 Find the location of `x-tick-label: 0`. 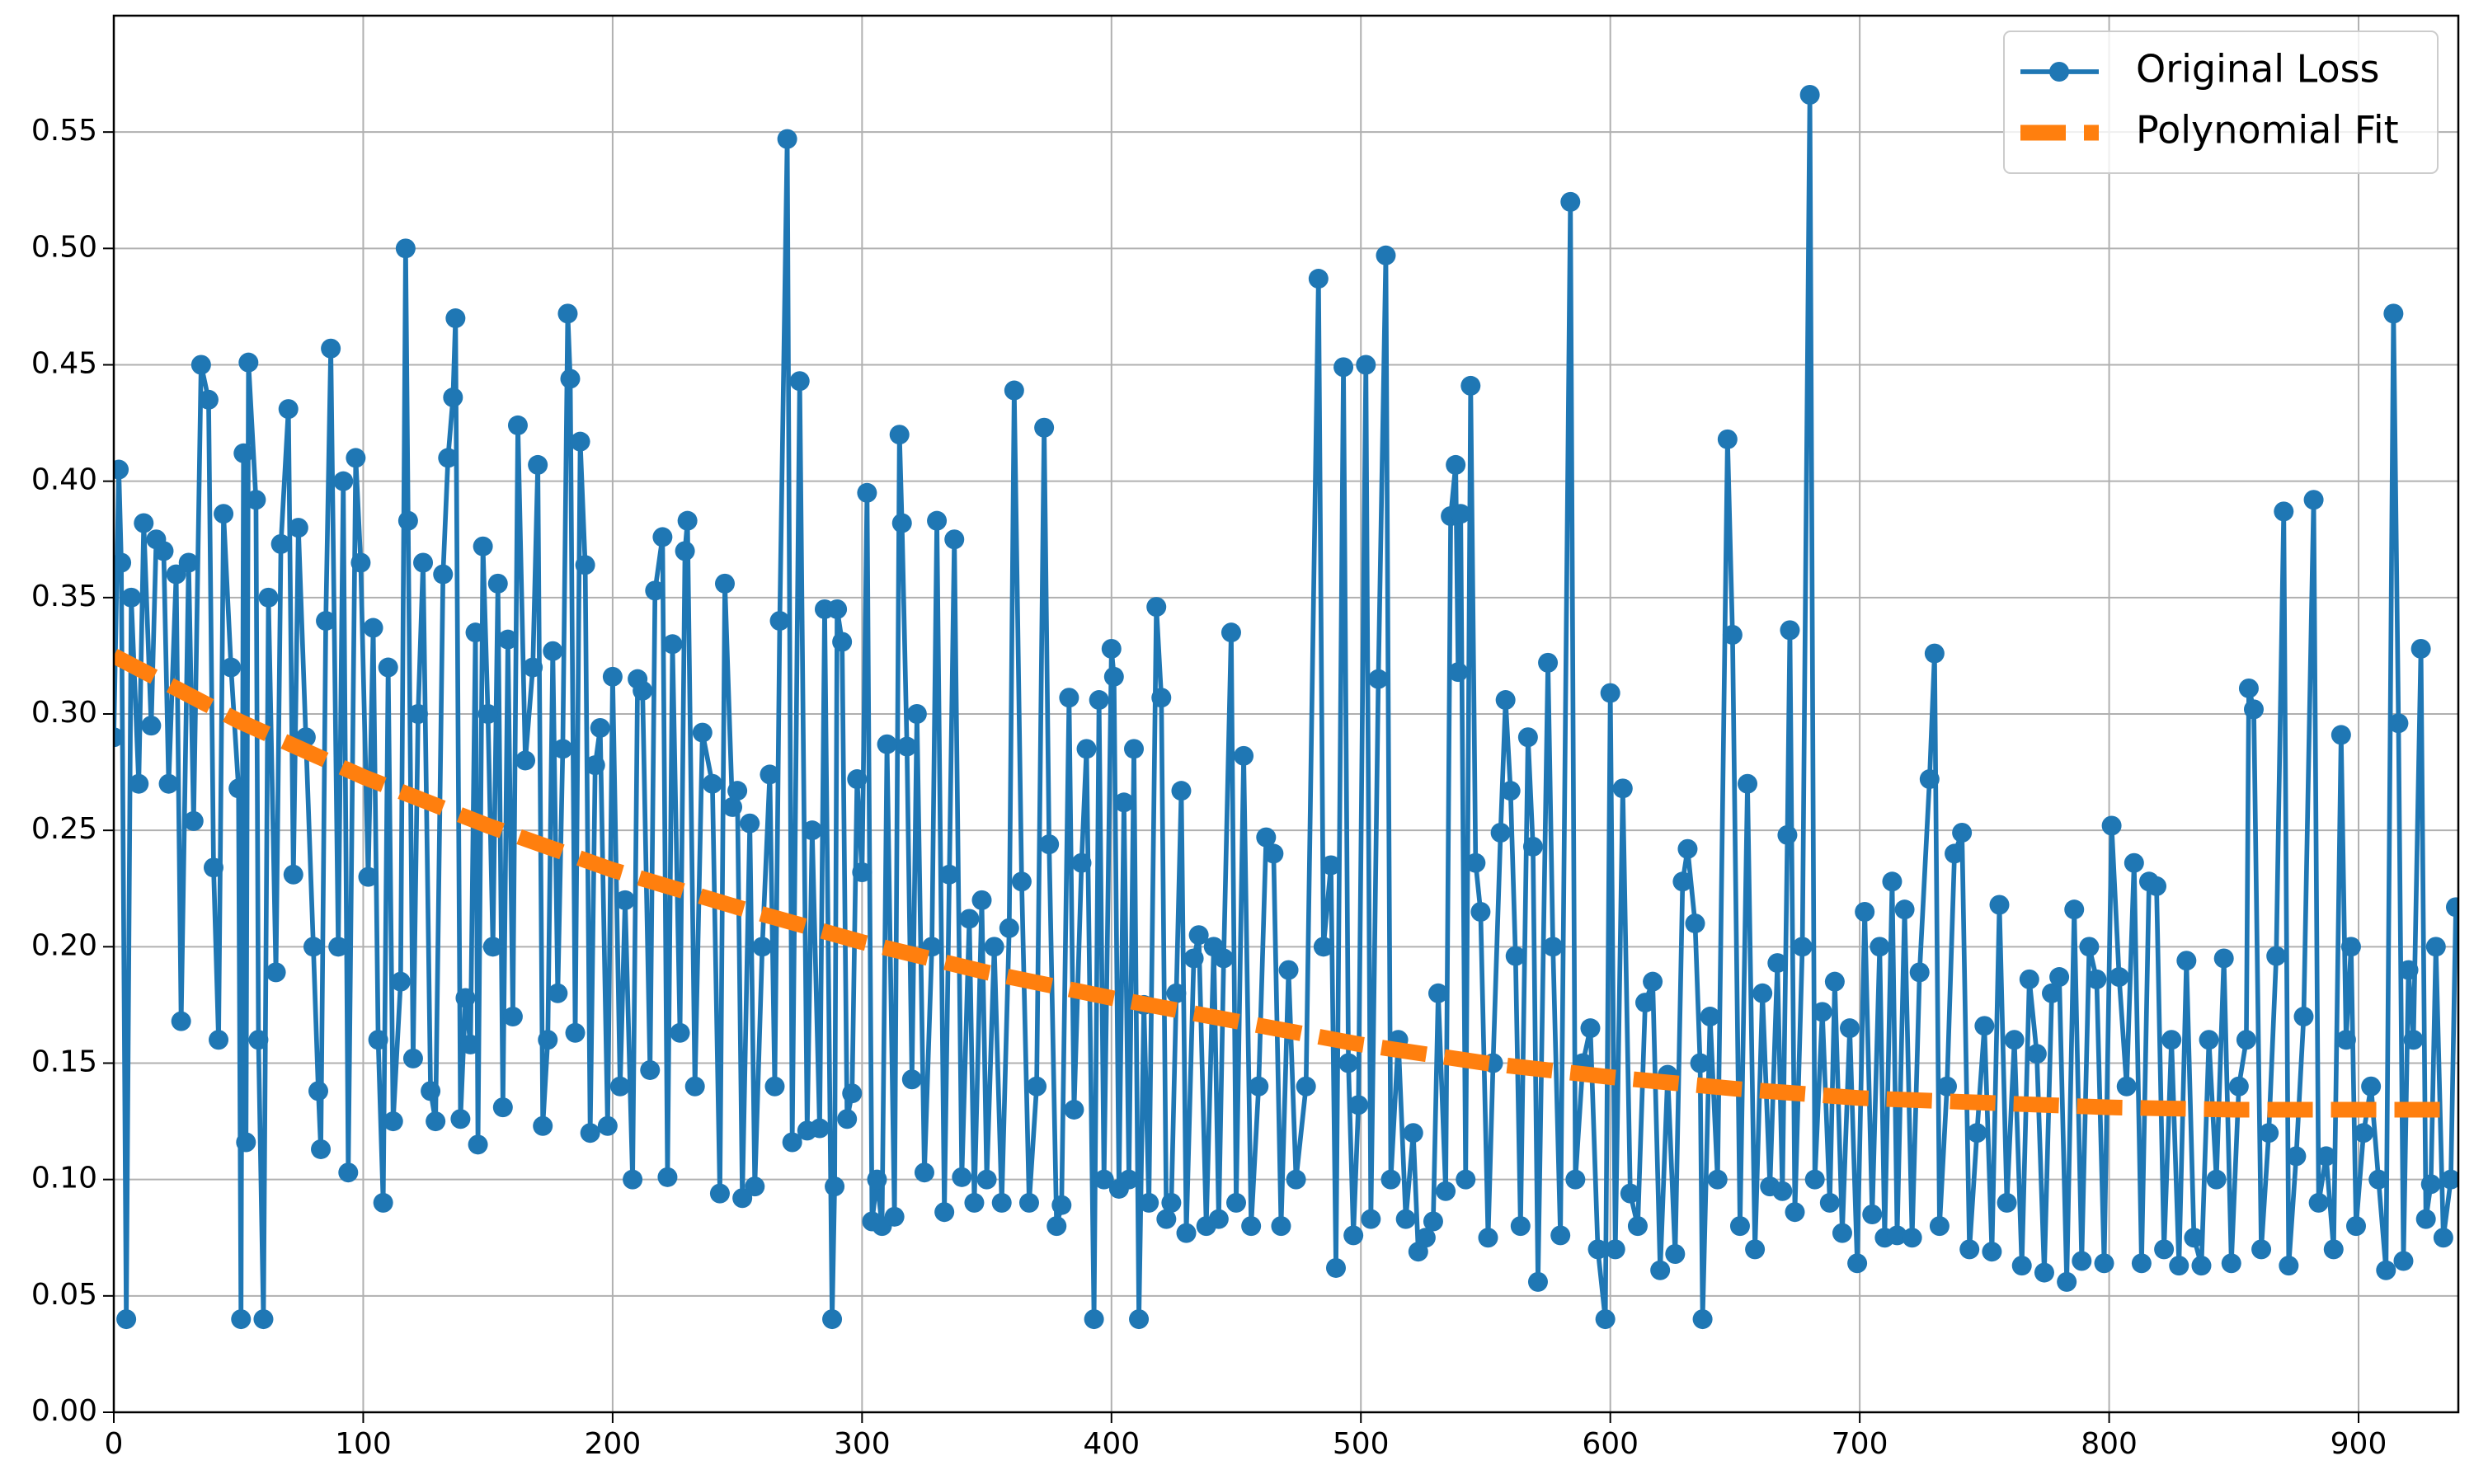

x-tick-label: 0 is located at coordinates (114, 1444).